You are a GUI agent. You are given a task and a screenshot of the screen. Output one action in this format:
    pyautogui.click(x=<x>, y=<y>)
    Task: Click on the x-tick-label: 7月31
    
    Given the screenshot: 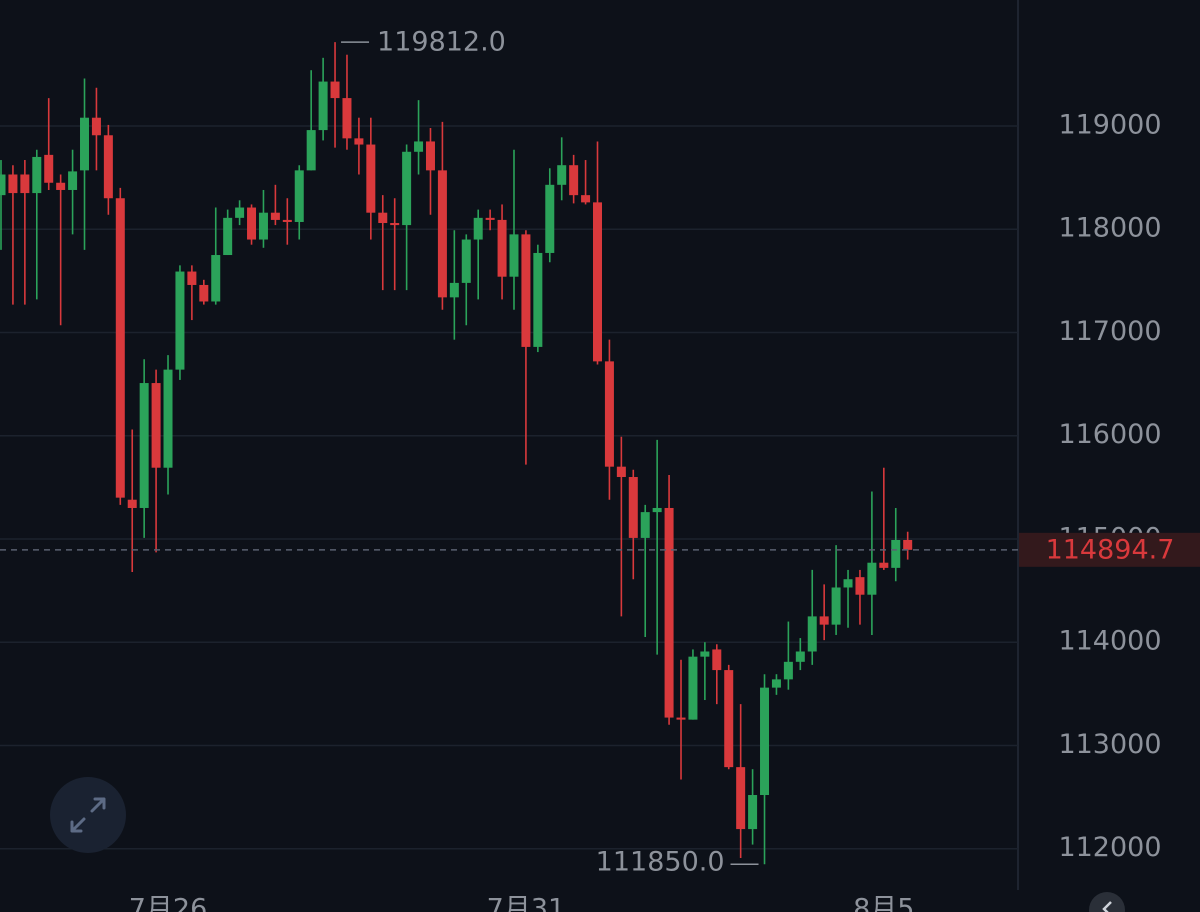 What is the action you would take?
    pyautogui.click(x=526, y=903)
    